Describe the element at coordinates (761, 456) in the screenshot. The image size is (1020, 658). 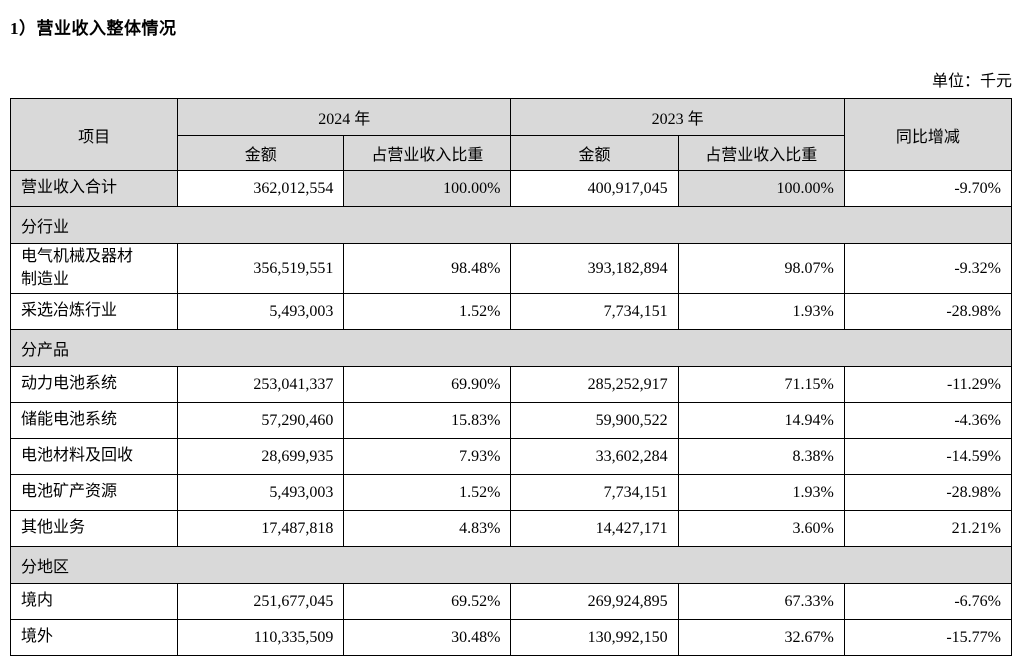
I see `ratio-2023-cell: 8.38%` at that location.